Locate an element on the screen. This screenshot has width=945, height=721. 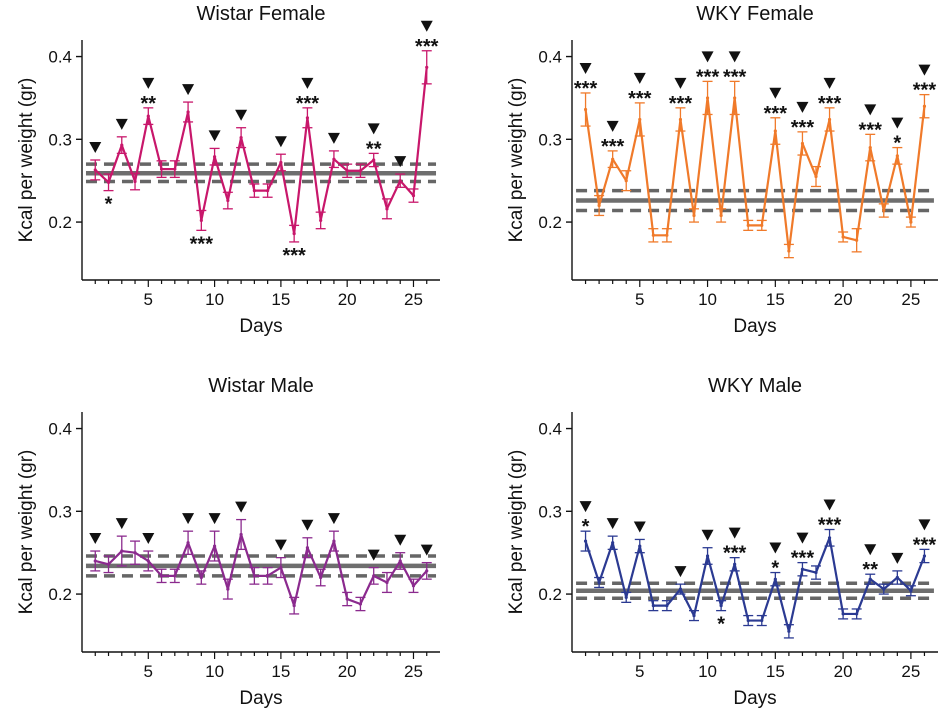
y-tick-label: 0.3 is located at coordinates (60, 511).